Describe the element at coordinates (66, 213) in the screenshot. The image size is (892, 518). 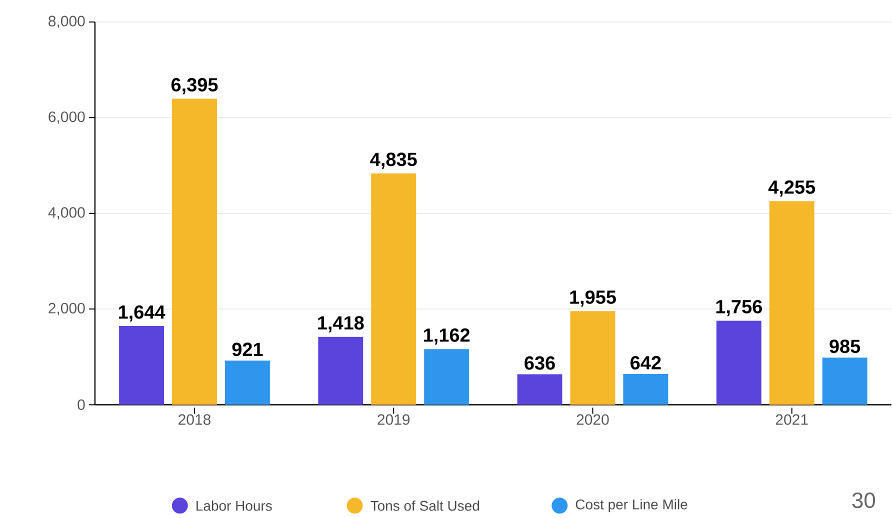
I see `y-tick-label: 4,000` at that location.